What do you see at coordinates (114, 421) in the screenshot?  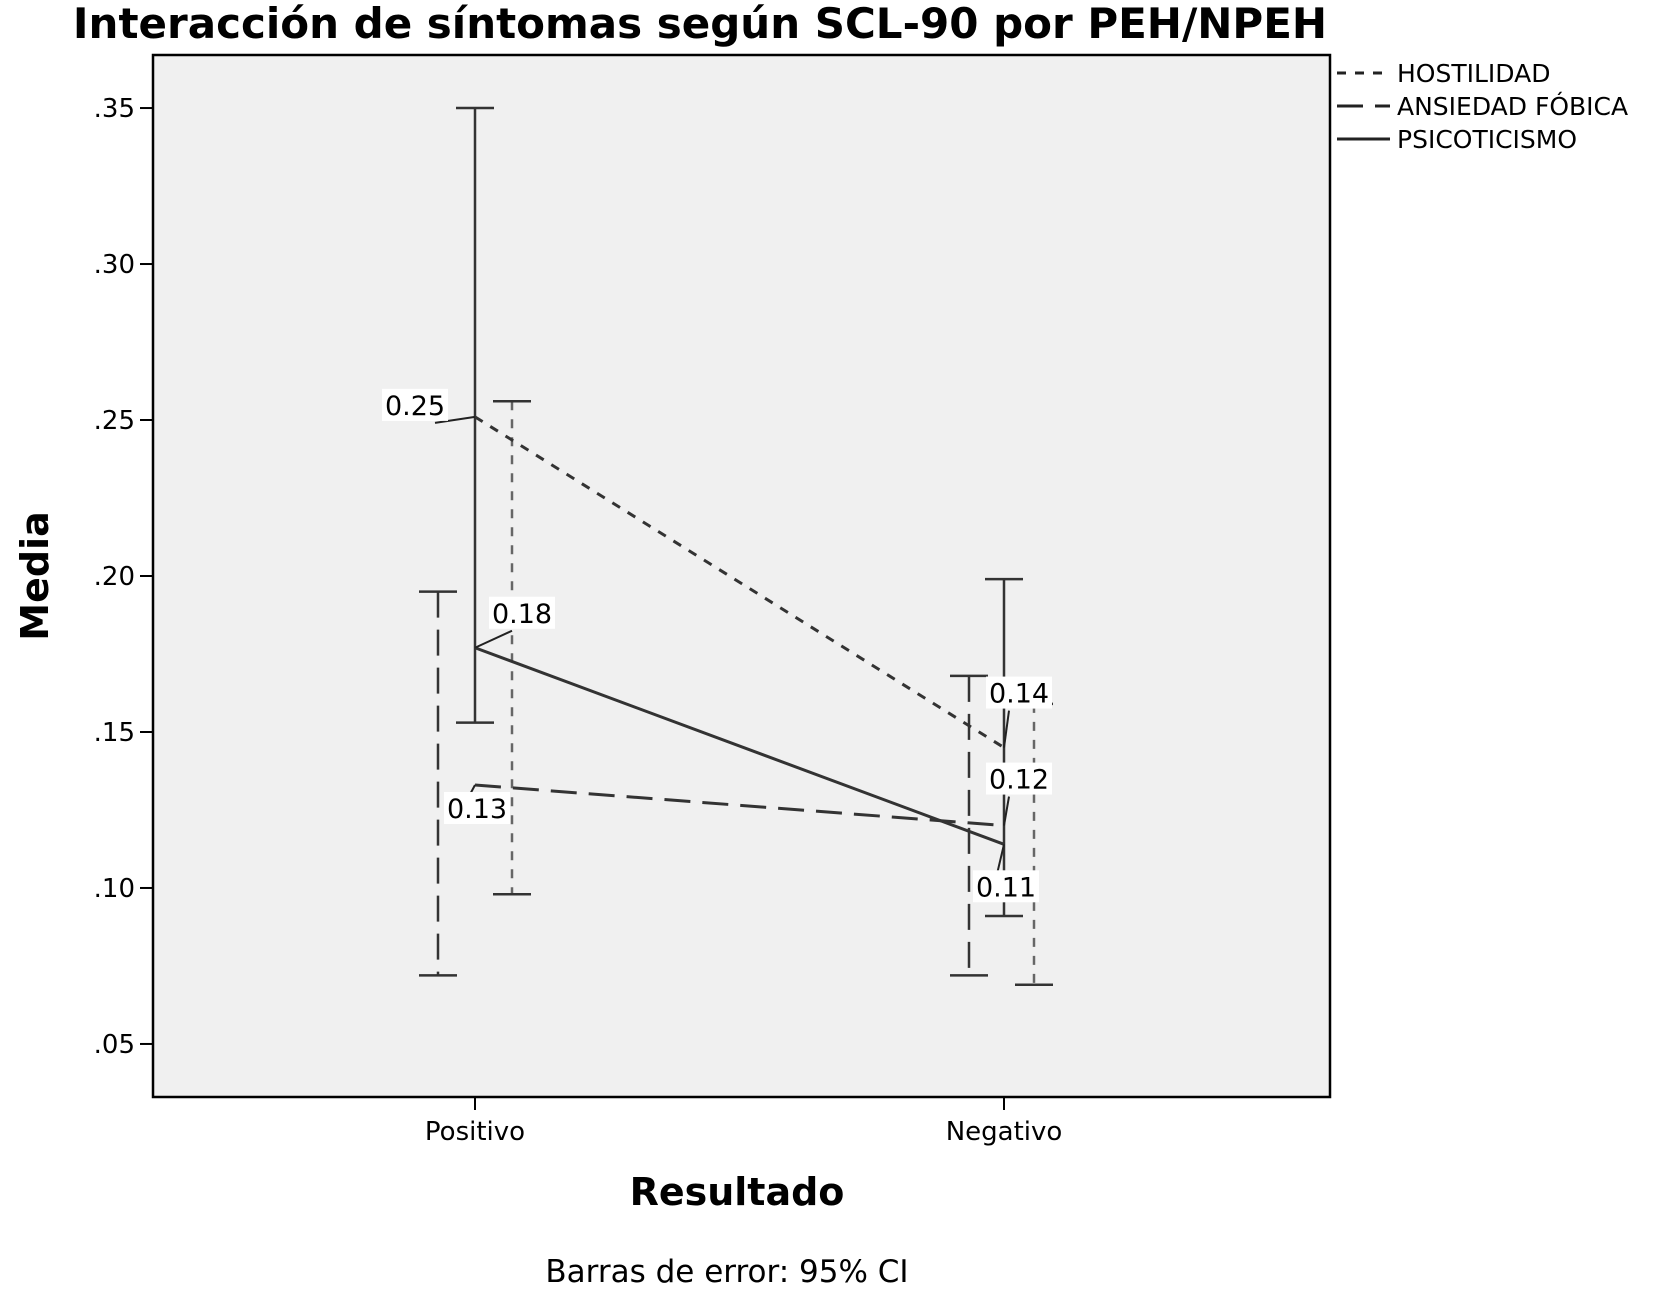 I see `y-tick-label: .25` at bounding box center [114, 421].